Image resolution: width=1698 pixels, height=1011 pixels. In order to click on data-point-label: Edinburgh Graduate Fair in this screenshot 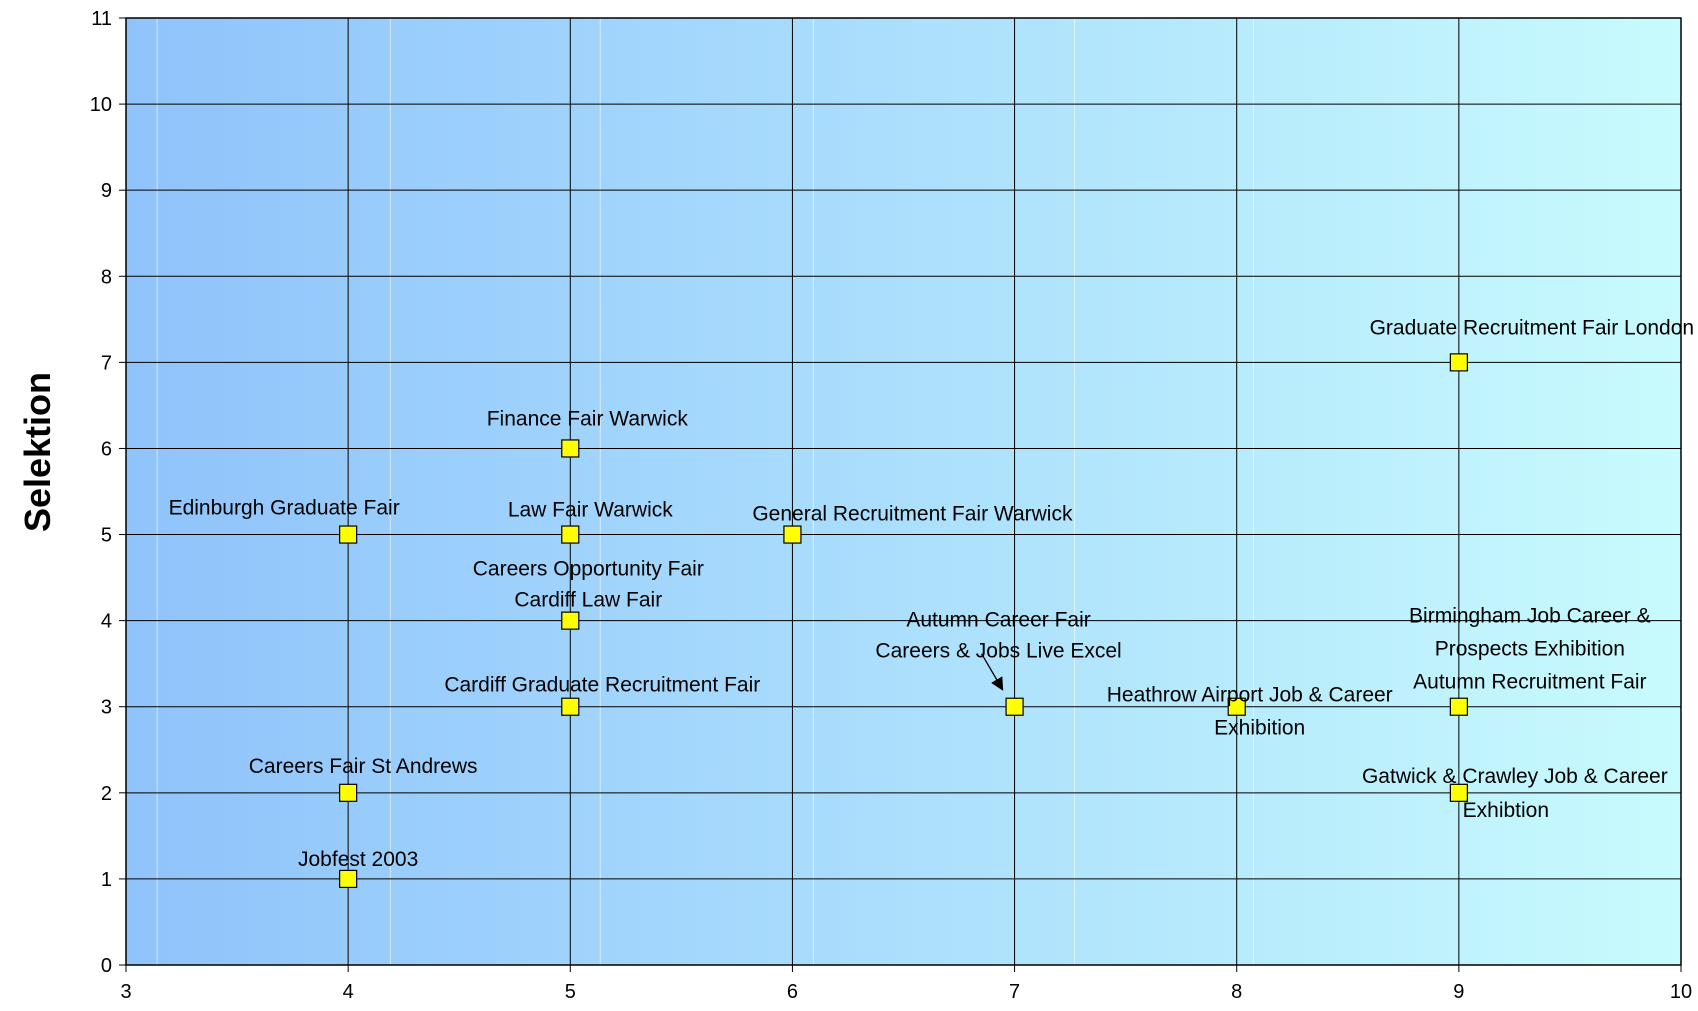, I will do `click(284, 508)`.